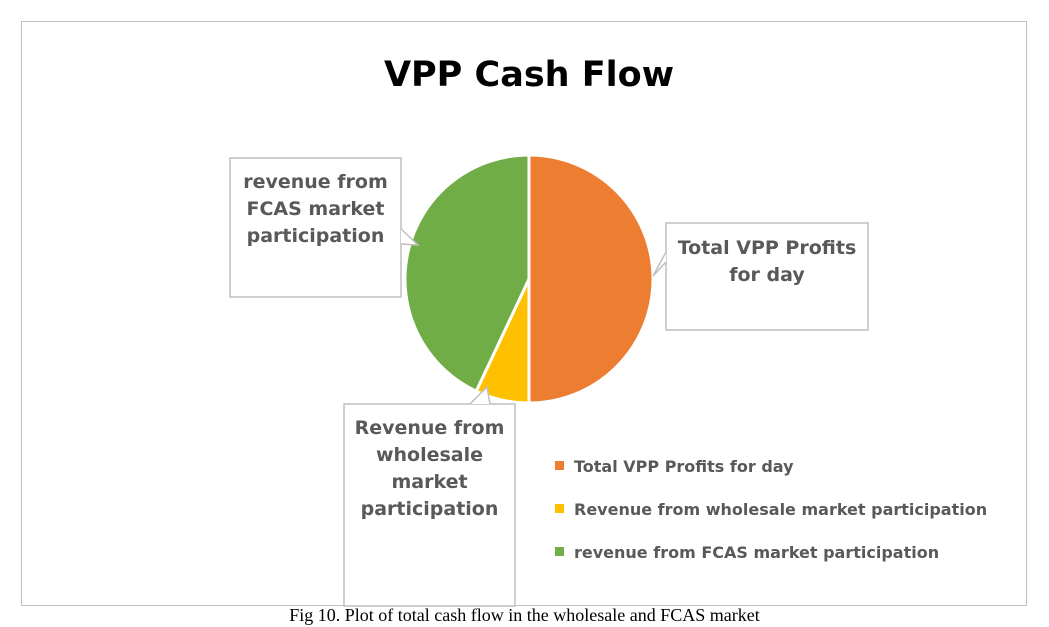  I want to click on legend-item-revenue-from-fcas-market-participation: revenue from FCAS market participation, so click(747, 552).